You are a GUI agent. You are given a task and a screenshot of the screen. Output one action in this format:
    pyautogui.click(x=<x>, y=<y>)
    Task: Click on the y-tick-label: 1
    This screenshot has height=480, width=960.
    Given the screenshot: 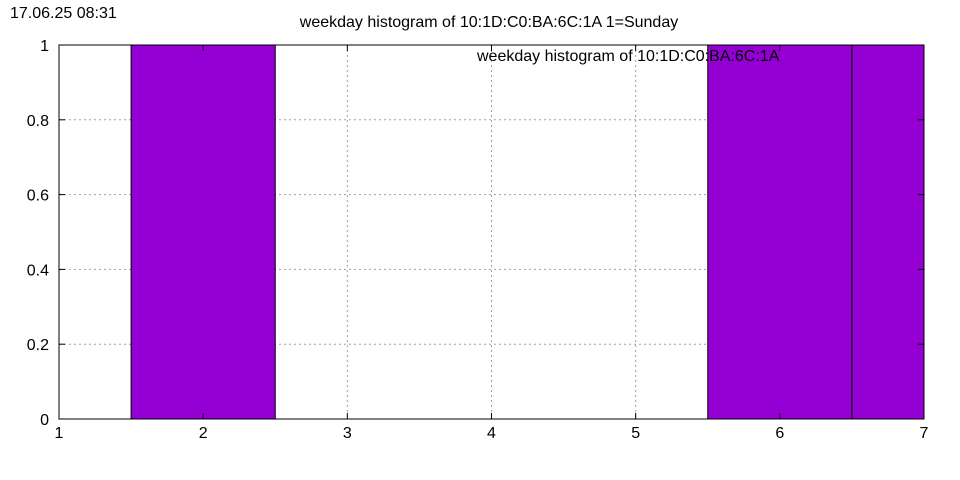 What is the action you would take?
    pyautogui.click(x=44, y=46)
    